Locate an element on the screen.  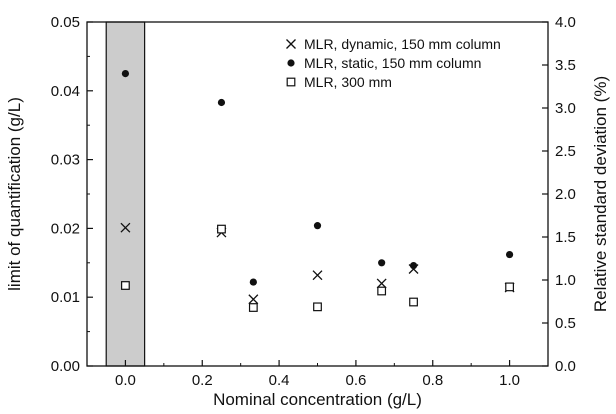
x-tick-label: 0.4 is located at coordinates (279, 380).